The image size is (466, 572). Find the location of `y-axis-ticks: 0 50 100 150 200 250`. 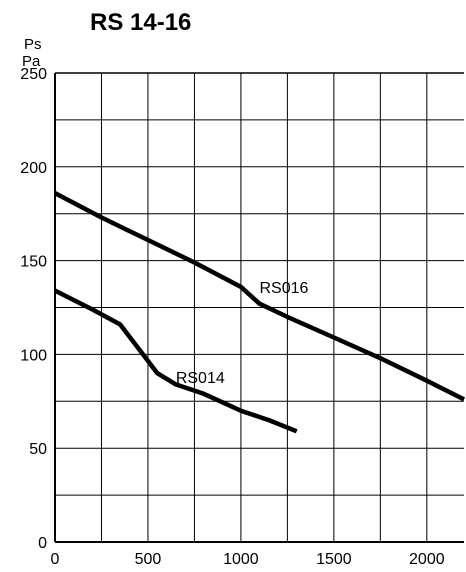

y-axis-ticks: 0 50 100 150 200 250 is located at coordinates (33, 309).